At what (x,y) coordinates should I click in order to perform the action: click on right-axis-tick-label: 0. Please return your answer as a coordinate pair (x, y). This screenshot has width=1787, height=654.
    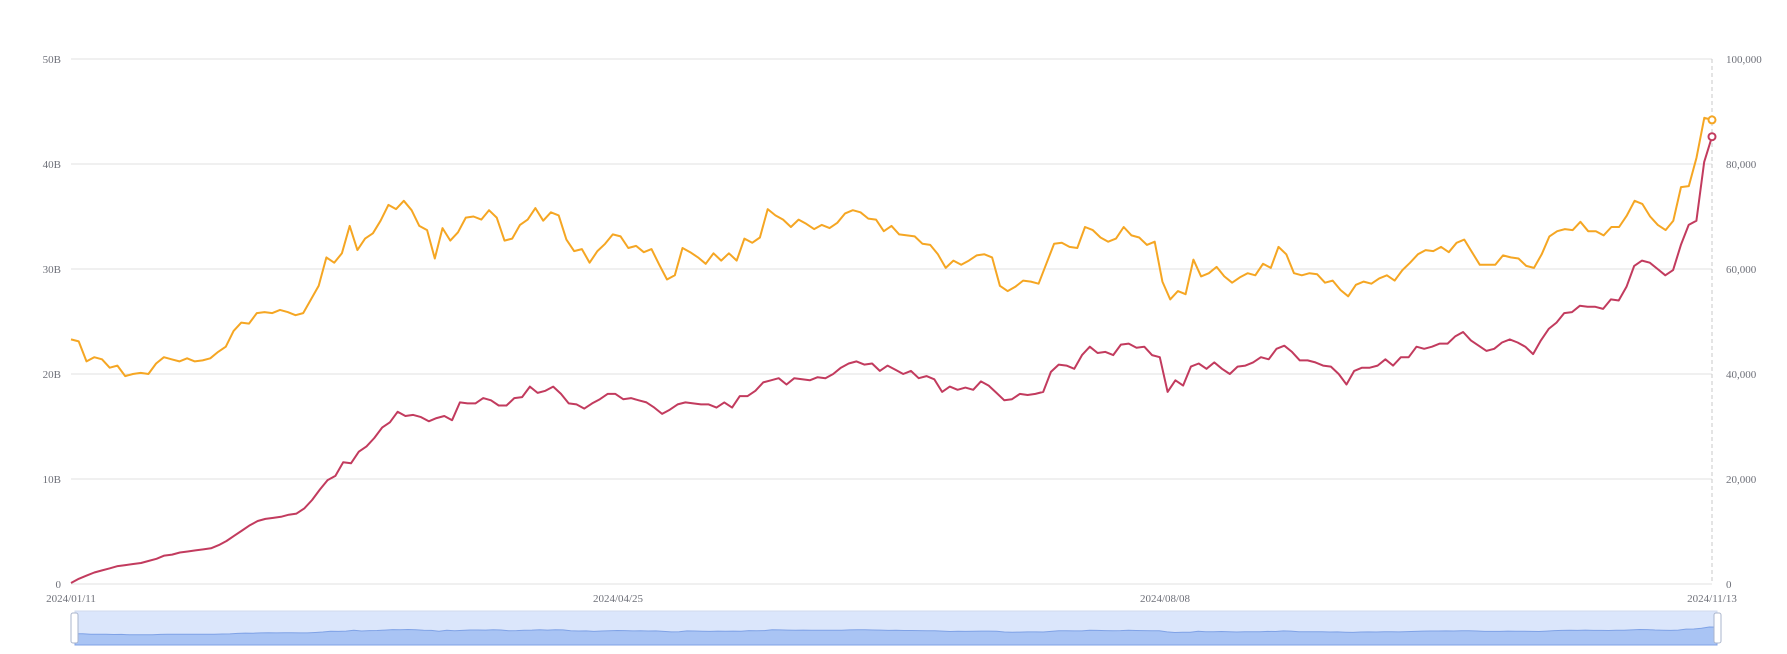
    Looking at the image, I should click on (1729, 585).